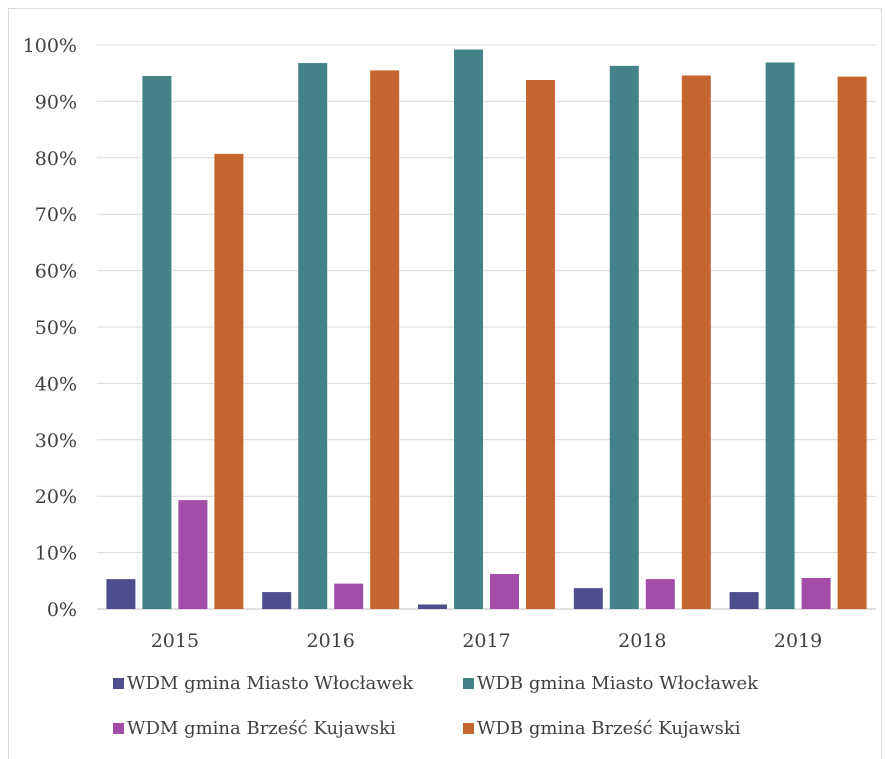  Describe the element at coordinates (642, 641) in the screenshot. I see `x-tick-label: 2018` at that location.